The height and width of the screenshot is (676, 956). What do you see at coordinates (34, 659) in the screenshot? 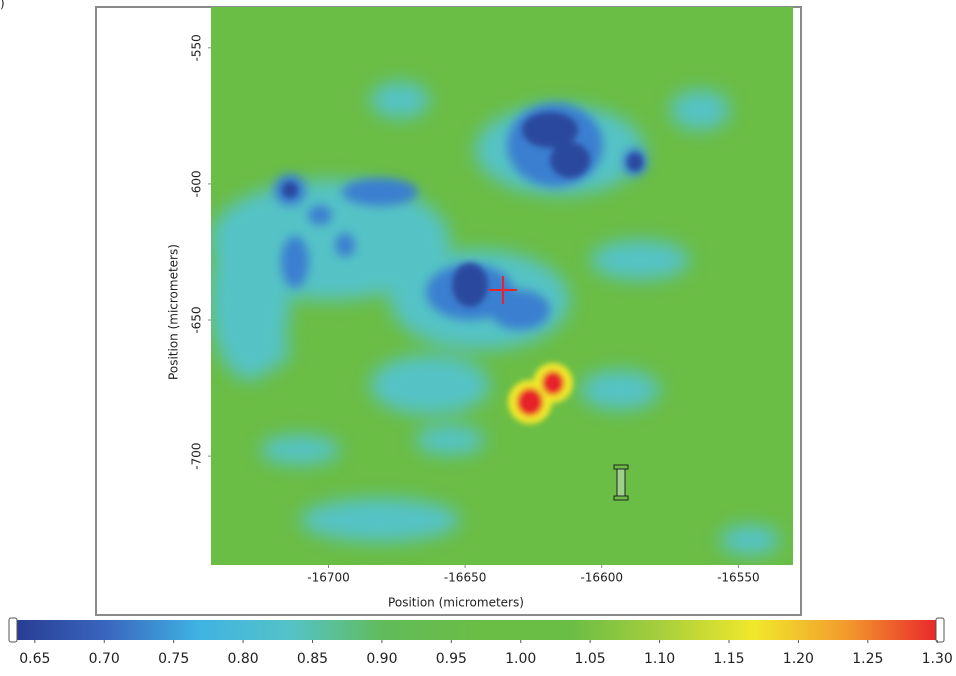
I see `colorbar-tick-label: 0.65` at bounding box center [34, 659].